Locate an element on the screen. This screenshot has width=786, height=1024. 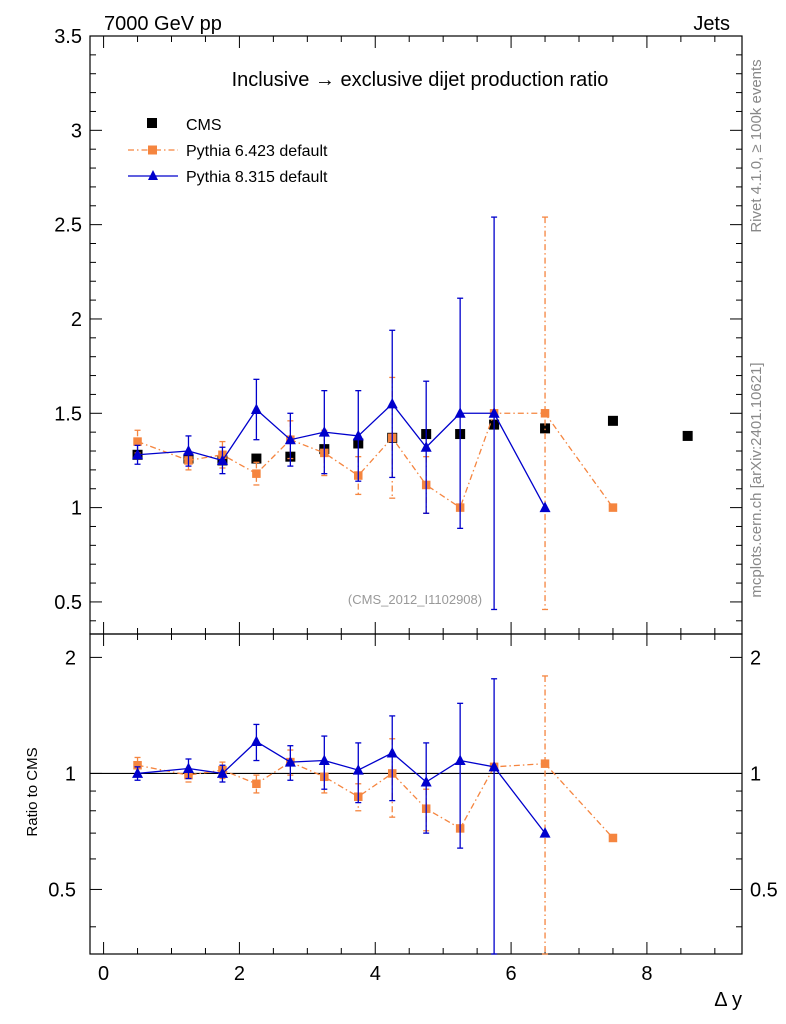
legend-cms-marker is located at coordinates (152, 123).